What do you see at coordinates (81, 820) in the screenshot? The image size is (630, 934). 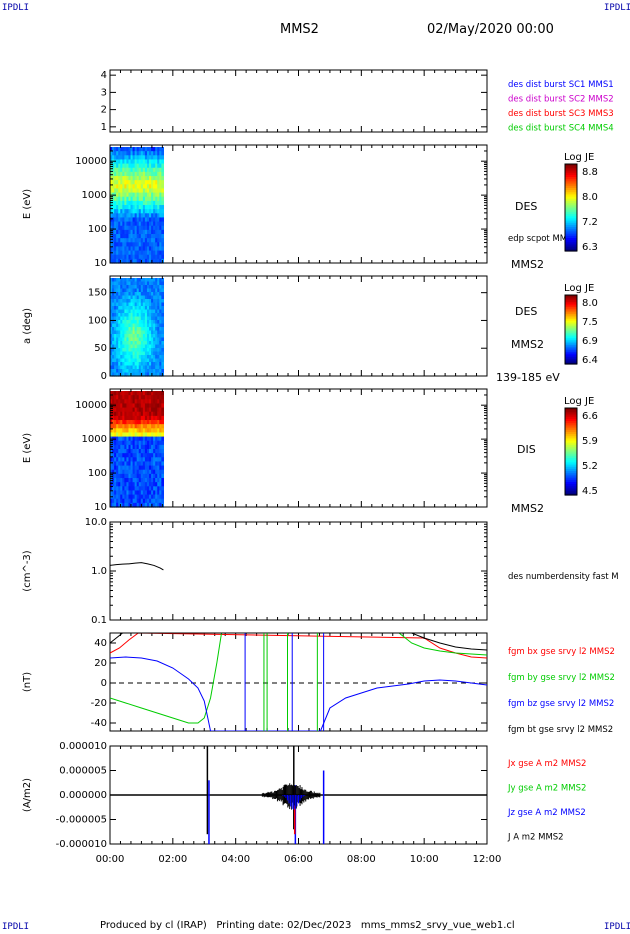 I see `y-tick-label-current: -0.000005` at bounding box center [81, 820].